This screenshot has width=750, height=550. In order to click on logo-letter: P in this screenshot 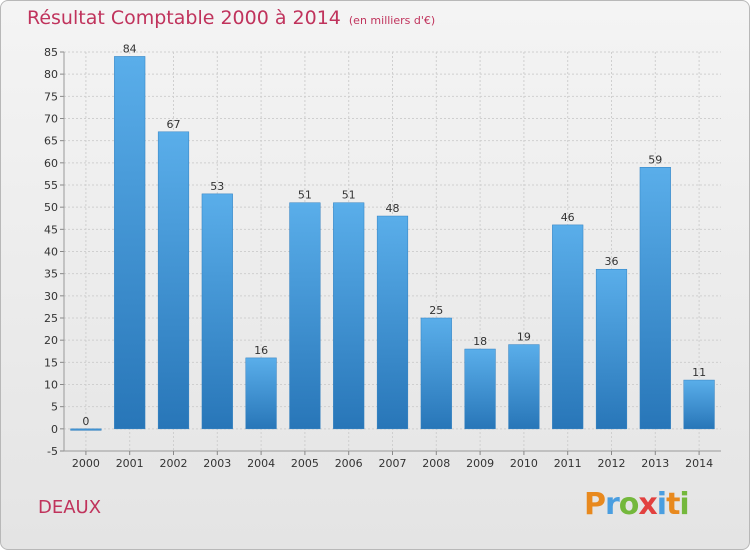, I will do `click(595, 504)`.